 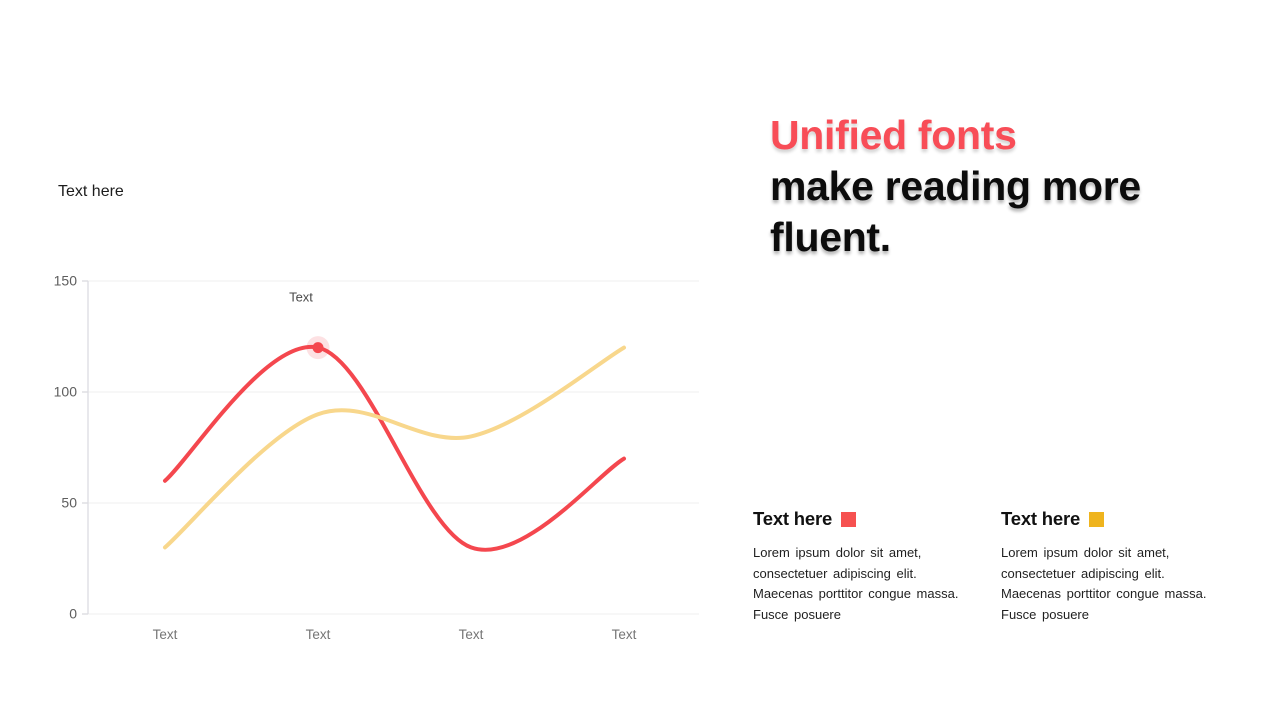 What do you see at coordinates (1041, 518) in the screenshot?
I see `callout-yellow-title: Text here` at bounding box center [1041, 518].